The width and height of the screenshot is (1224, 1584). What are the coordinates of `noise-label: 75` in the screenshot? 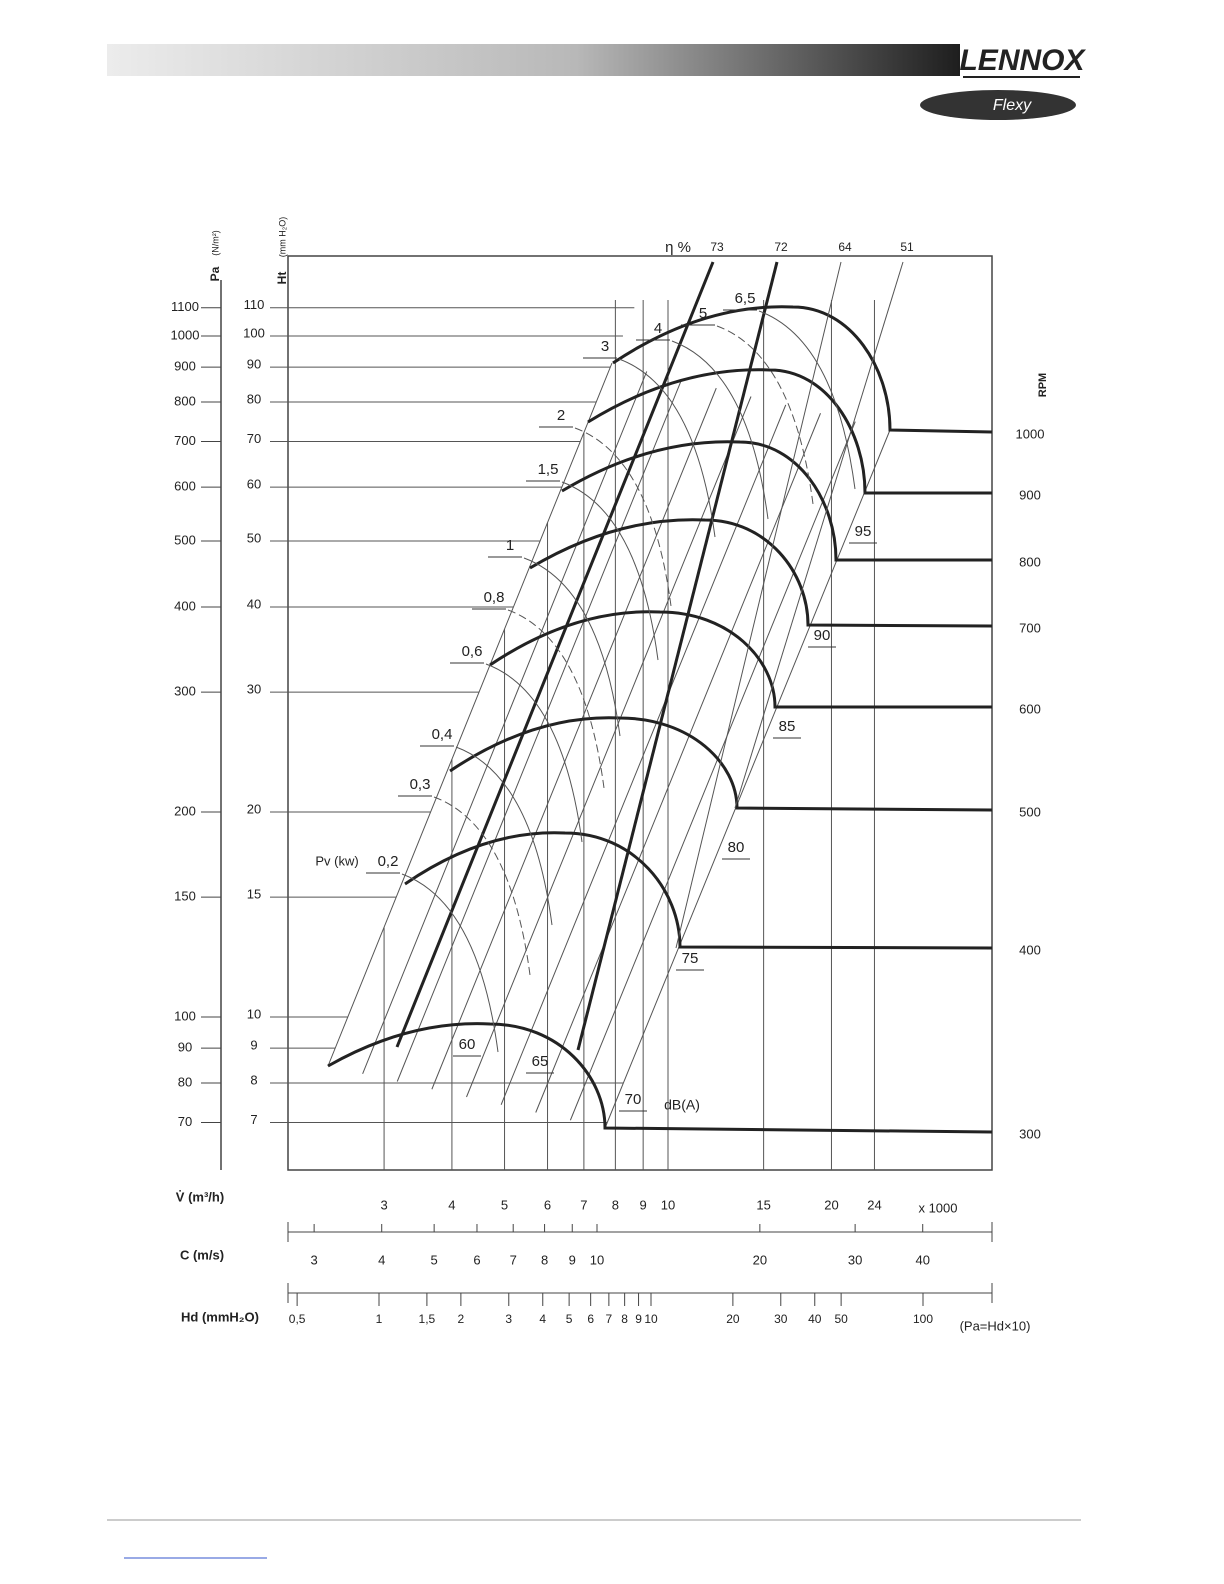 It's located at (690, 958).